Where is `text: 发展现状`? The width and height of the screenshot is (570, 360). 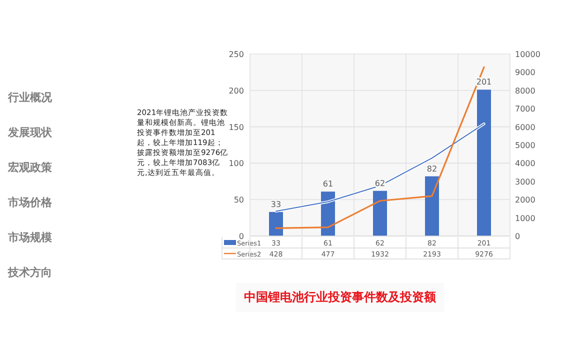
text: 发展现状 is located at coordinates (30, 132).